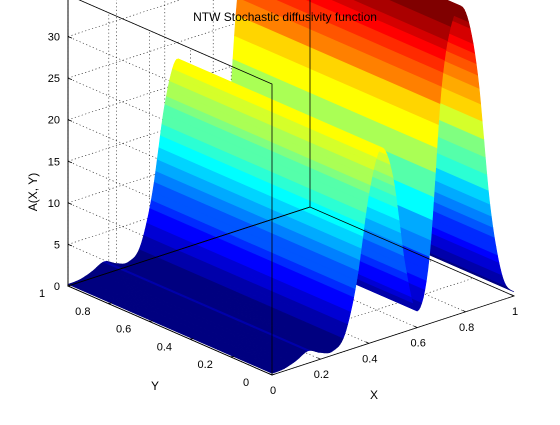  What do you see at coordinates (54, 204) in the screenshot?
I see `z-tick-label: 10` at bounding box center [54, 204].